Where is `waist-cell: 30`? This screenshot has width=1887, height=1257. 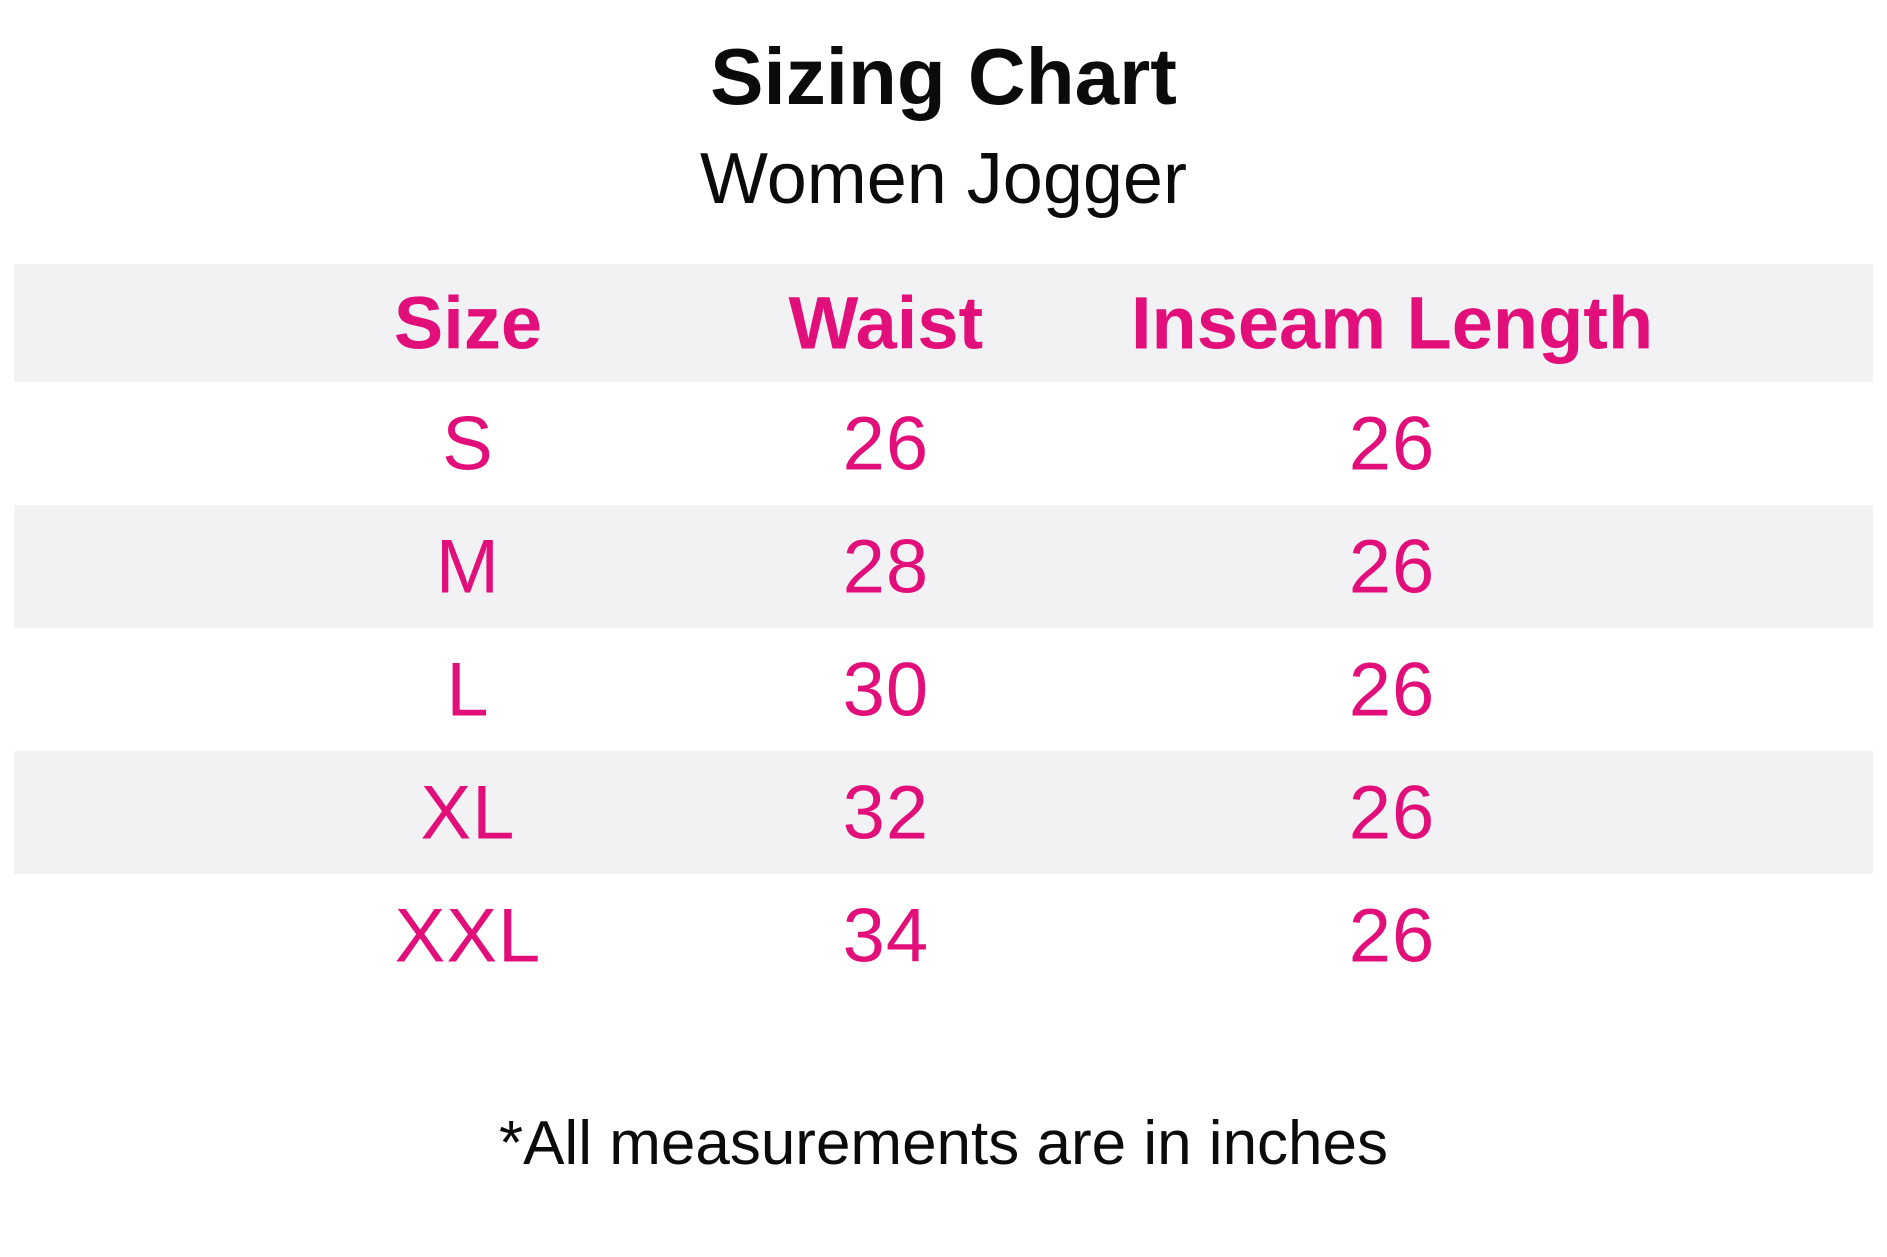 waist-cell: 30 is located at coordinates (886, 689).